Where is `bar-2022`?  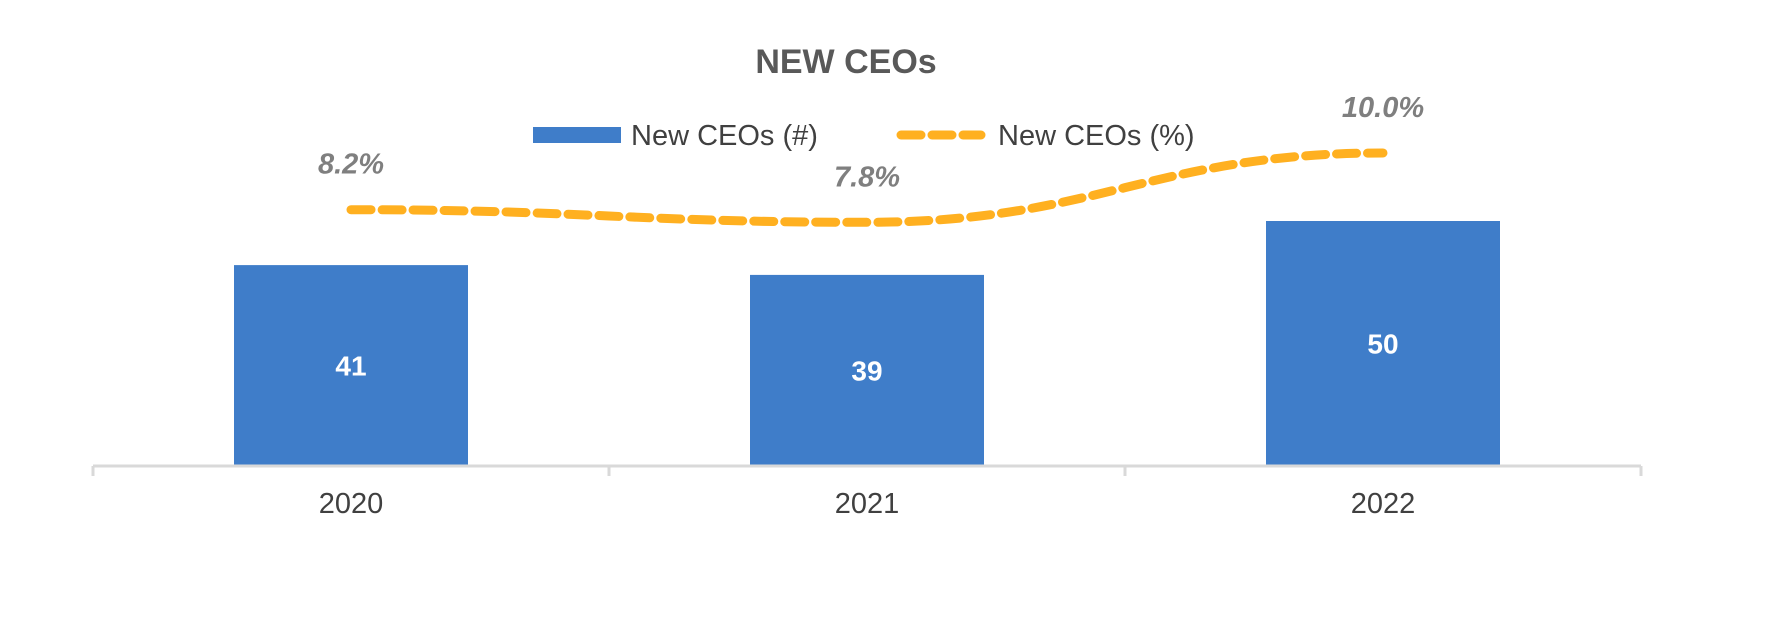 bar-2022 is located at coordinates (1383, 343).